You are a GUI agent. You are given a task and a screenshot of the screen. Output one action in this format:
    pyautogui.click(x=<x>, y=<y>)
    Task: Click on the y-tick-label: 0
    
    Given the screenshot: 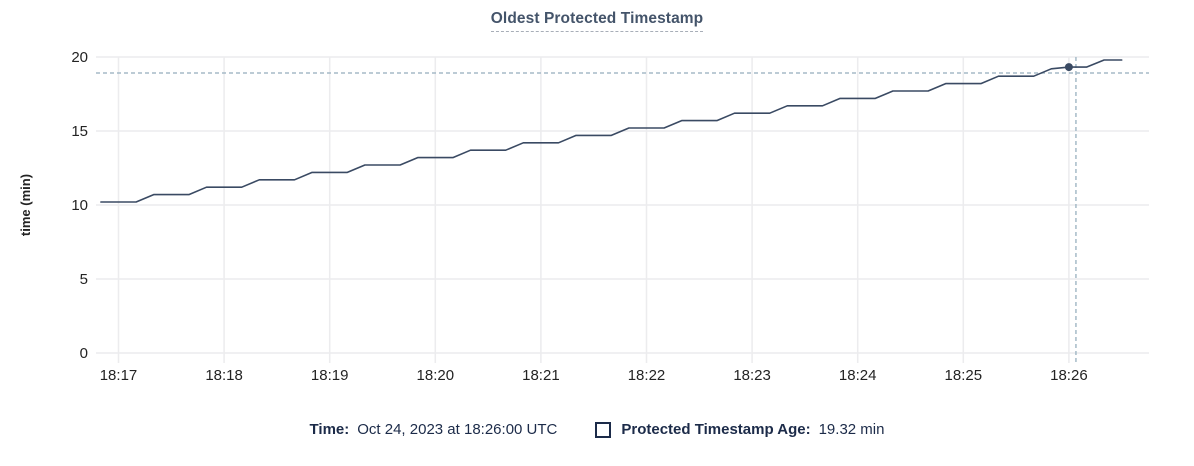 What is the action you would take?
    pyautogui.click(x=84, y=353)
    